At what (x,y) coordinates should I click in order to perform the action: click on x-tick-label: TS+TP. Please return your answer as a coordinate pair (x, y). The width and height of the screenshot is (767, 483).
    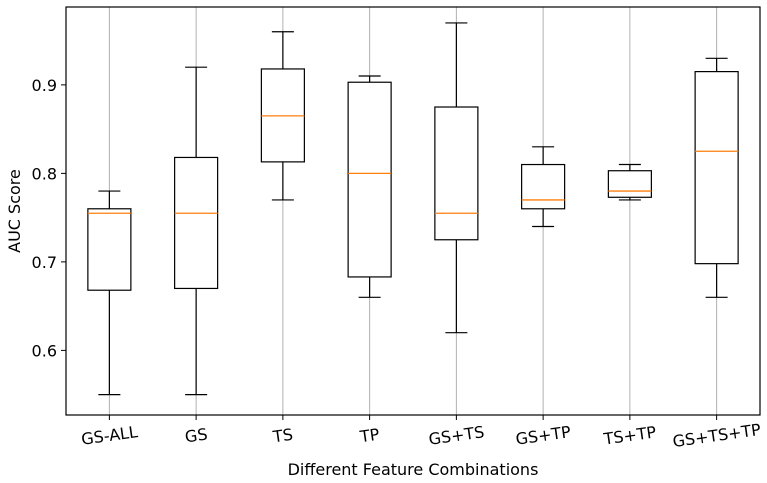
    Looking at the image, I should click on (630, 435).